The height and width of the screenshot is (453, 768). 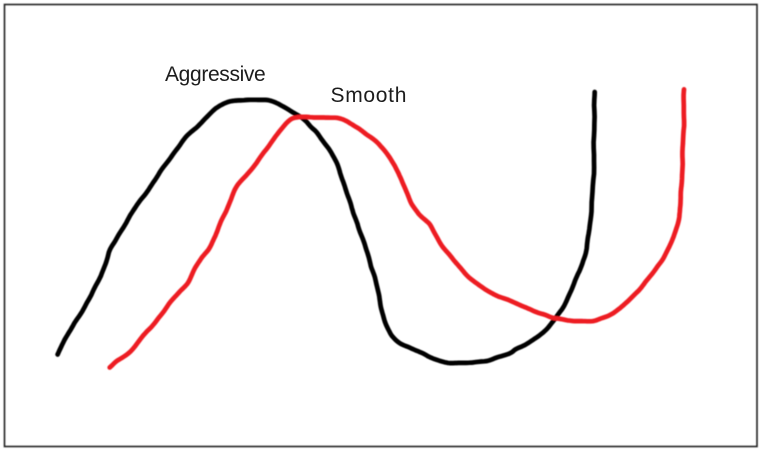 I want to click on svg-text: Aggressive, so click(x=215, y=74).